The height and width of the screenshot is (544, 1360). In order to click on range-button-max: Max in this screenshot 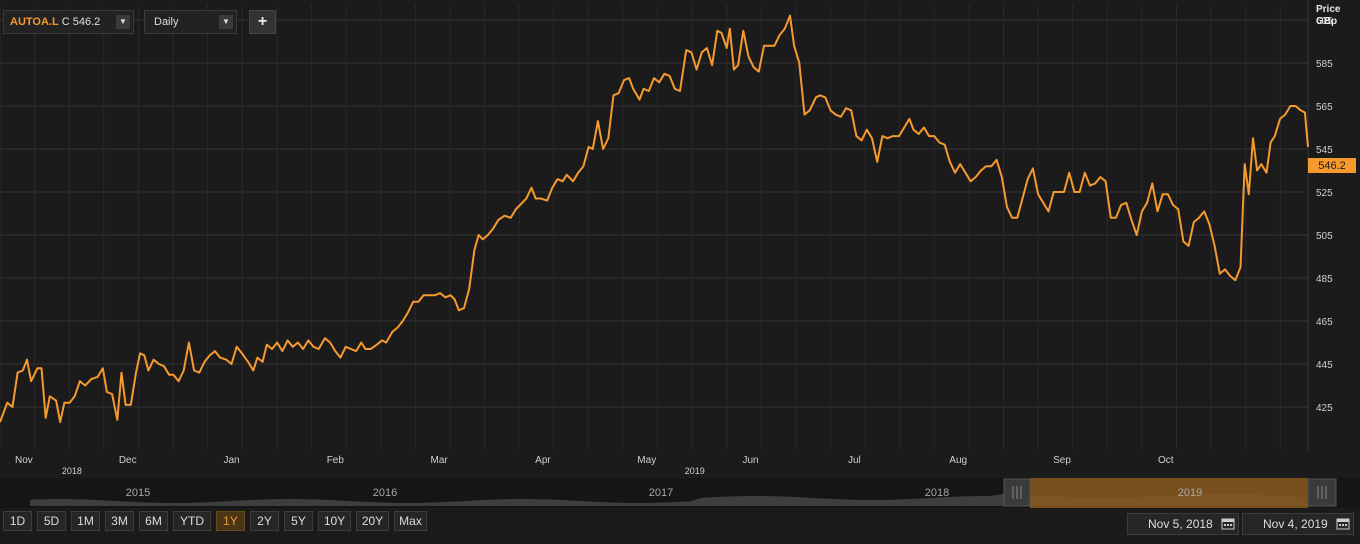, I will do `click(410, 521)`.